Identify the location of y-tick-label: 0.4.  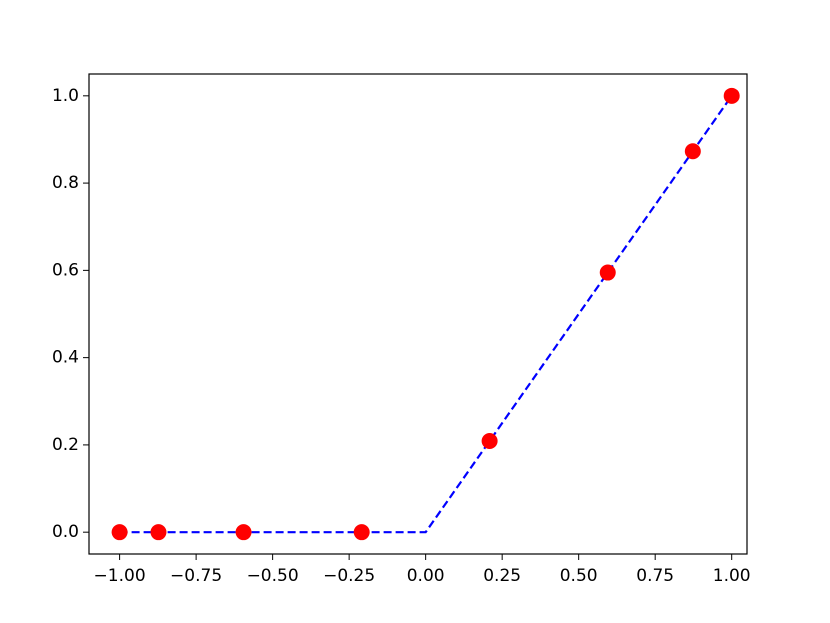
(65, 358).